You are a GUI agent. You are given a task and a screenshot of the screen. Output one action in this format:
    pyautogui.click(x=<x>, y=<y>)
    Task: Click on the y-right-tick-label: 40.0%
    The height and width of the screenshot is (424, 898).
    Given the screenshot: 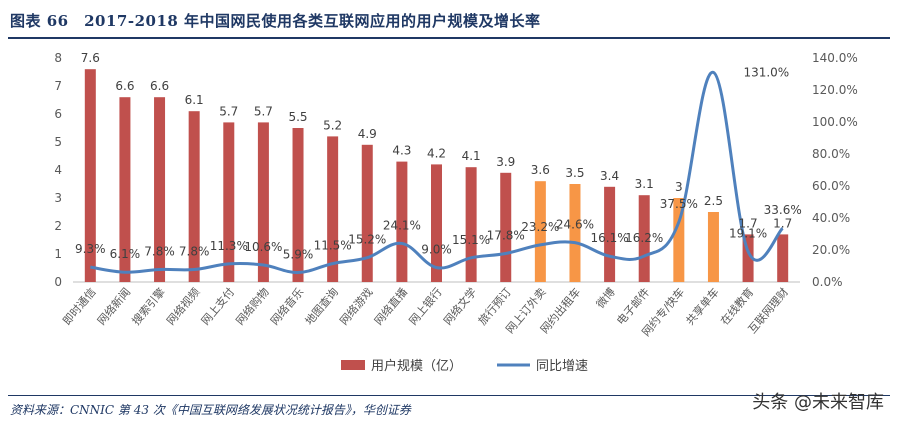 What is the action you would take?
    pyautogui.click(x=831, y=218)
    